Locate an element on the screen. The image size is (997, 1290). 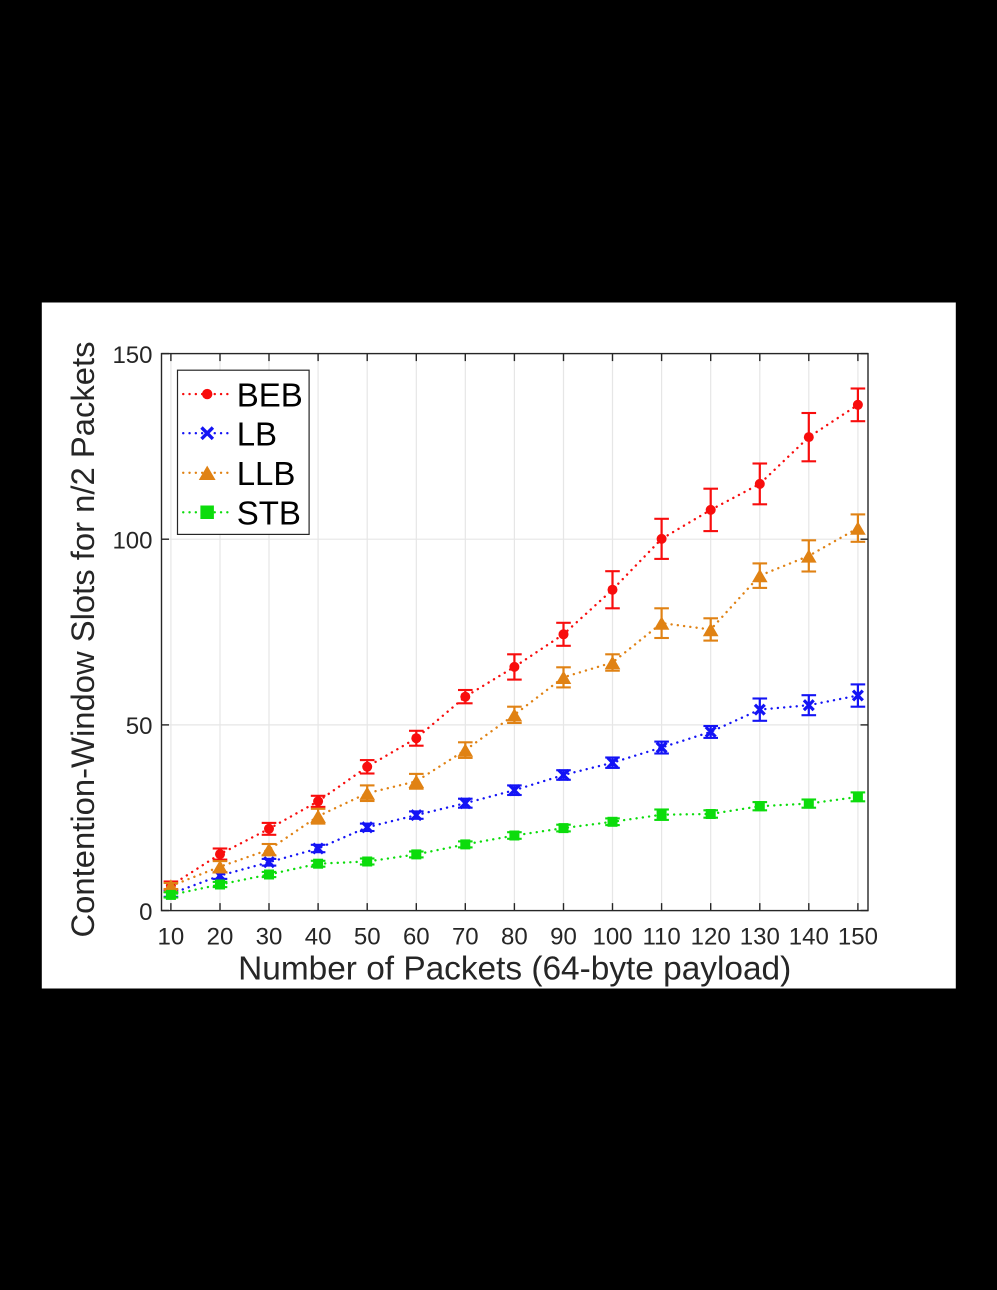
svg-text: 60 is located at coordinates (416, 936).